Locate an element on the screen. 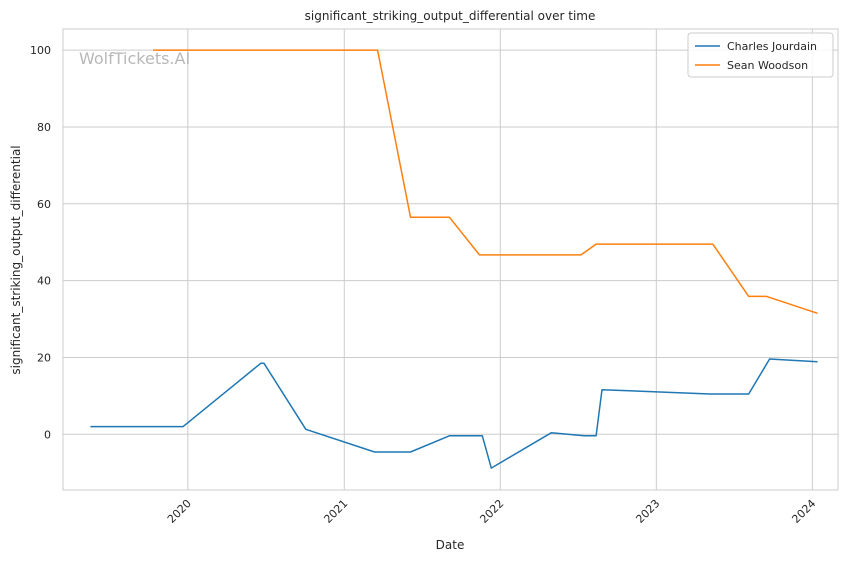 The height and width of the screenshot is (561, 848). legend-box is located at coordinates (760, 55).